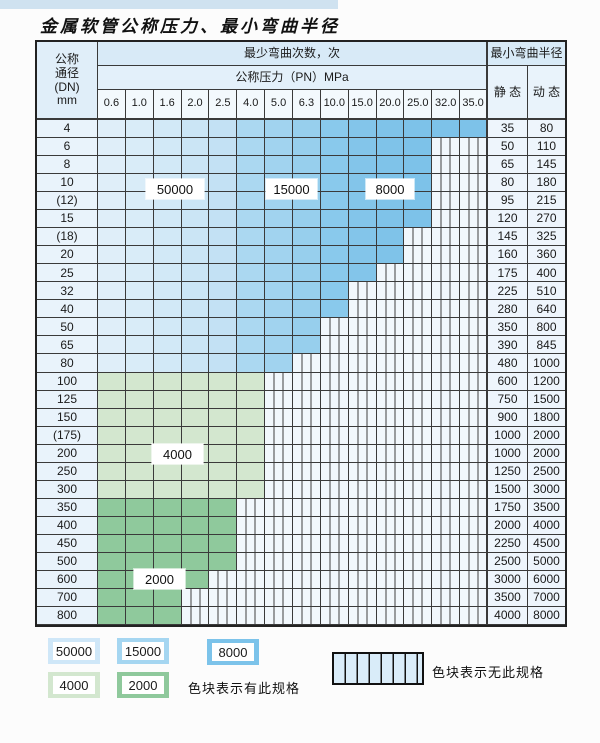  I want to click on dynamic-header: 动 态, so click(546, 93).